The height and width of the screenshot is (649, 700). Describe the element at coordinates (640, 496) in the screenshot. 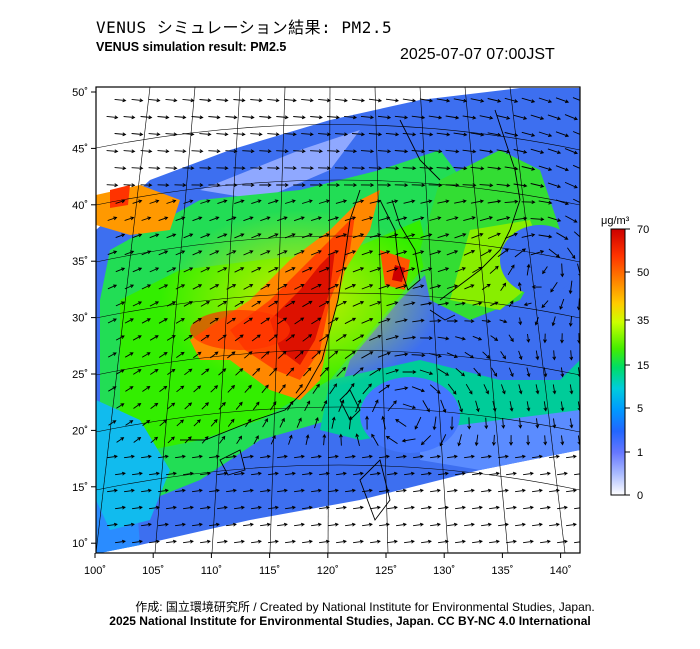

I see `colorbar-label: 0` at that location.